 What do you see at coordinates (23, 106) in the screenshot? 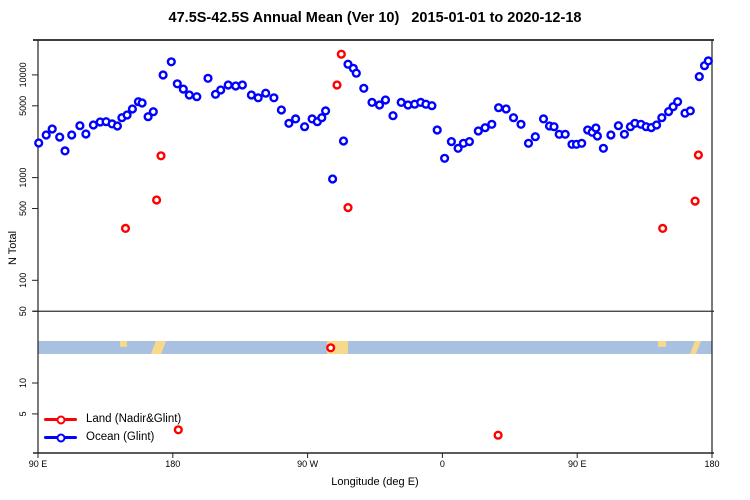
I see `y-tick-label: 5000` at bounding box center [23, 106].